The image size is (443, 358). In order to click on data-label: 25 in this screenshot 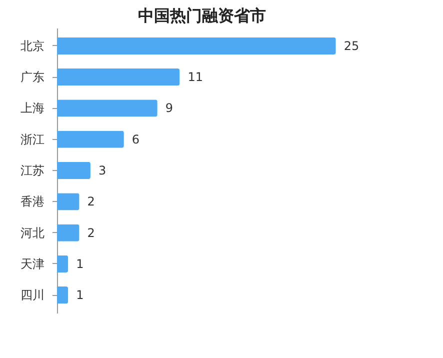, I will do `click(352, 45)`.